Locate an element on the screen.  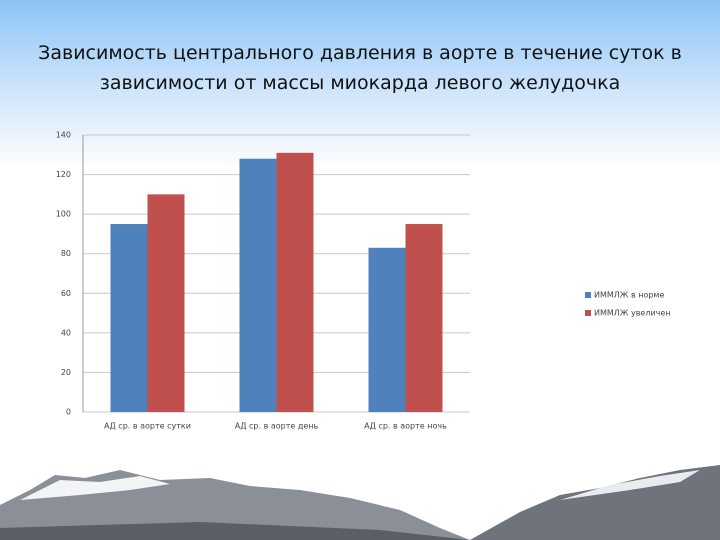
y-tick-label: 80 is located at coordinates (66, 253).